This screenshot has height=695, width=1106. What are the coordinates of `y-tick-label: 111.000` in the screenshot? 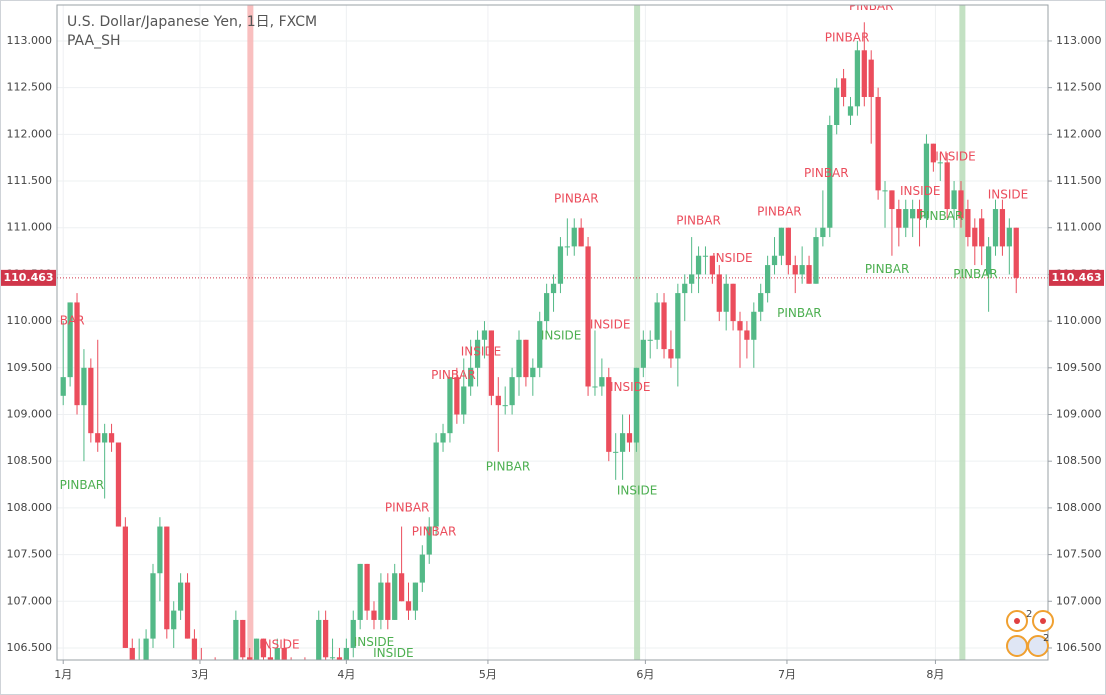 It's located at (30, 227).